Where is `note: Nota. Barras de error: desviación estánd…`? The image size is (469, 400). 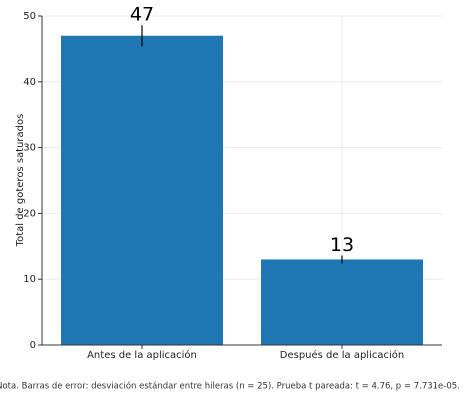 note: Nota. Barras de error: desviación estánd… is located at coordinates (230, 386).